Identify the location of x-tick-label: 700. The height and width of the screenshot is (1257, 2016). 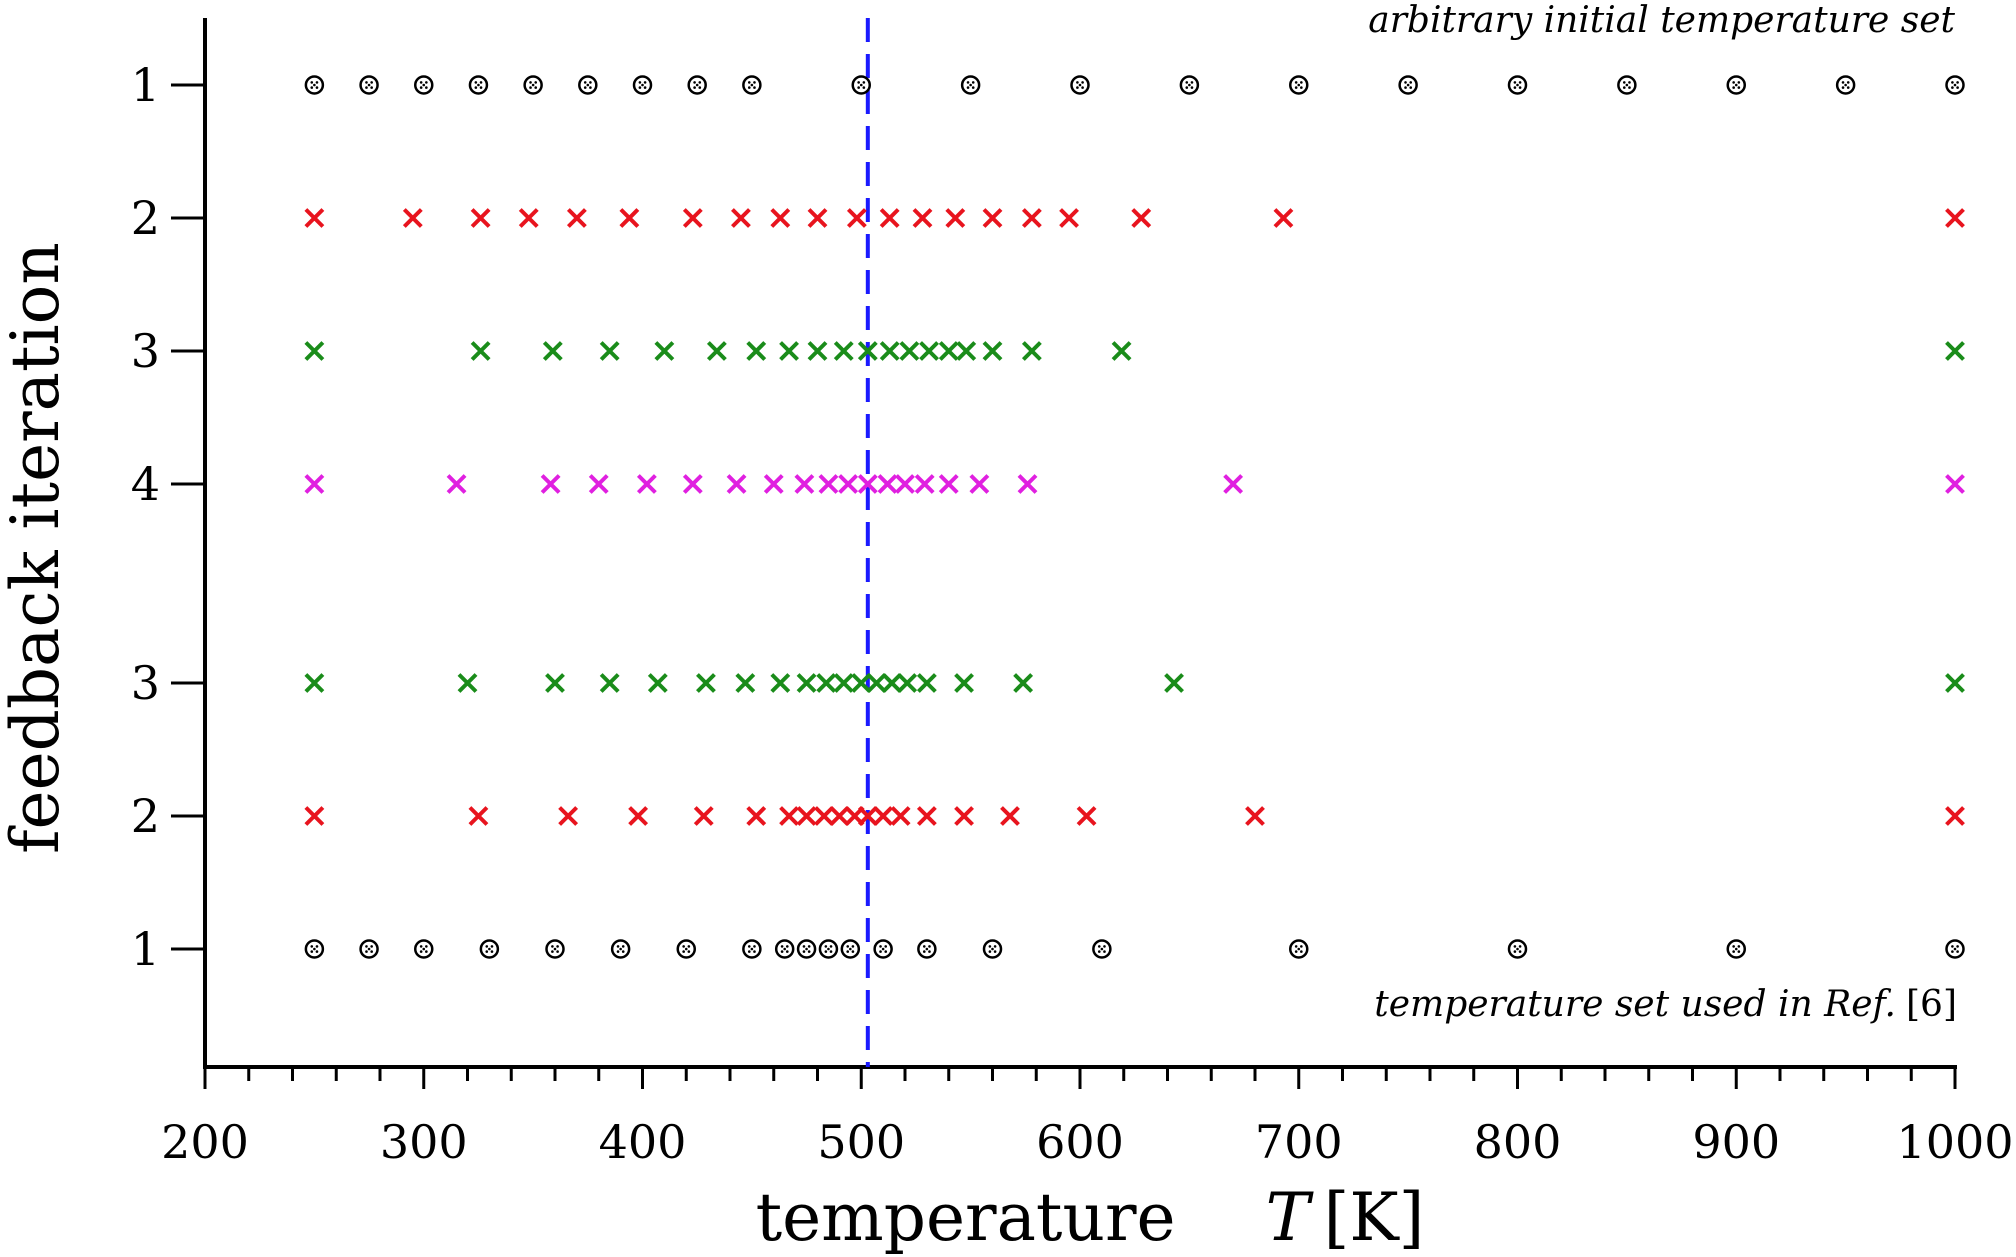
(1299, 1142).